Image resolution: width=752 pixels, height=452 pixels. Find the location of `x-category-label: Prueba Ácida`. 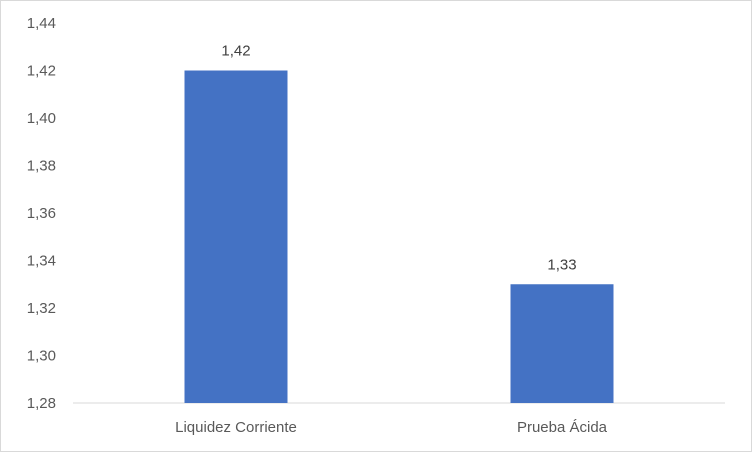

x-category-label: Prueba Ácida is located at coordinates (562, 427).